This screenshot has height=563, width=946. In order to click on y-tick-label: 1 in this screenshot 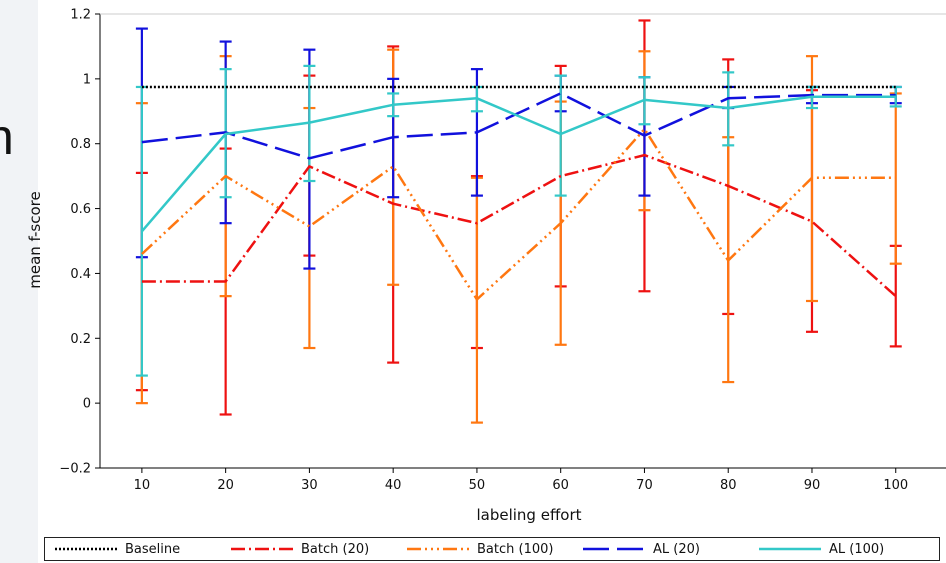, I will do `click(87, 79)`.